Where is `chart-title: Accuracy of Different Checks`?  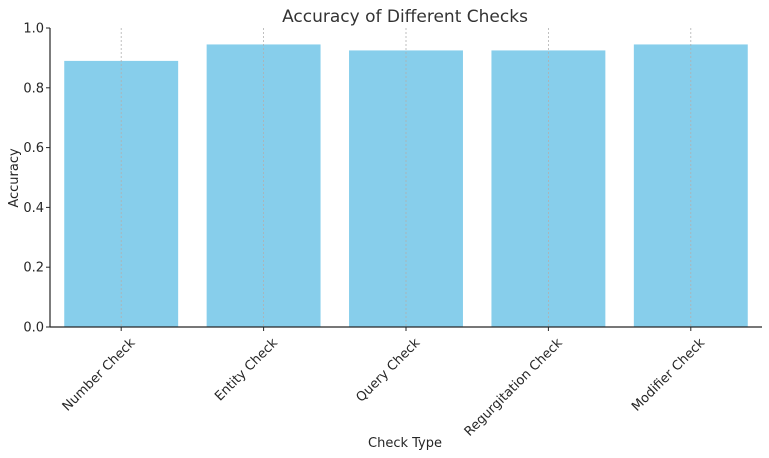
chart-title: Accuracy of Different Checks is located at coordinates (405, 17).